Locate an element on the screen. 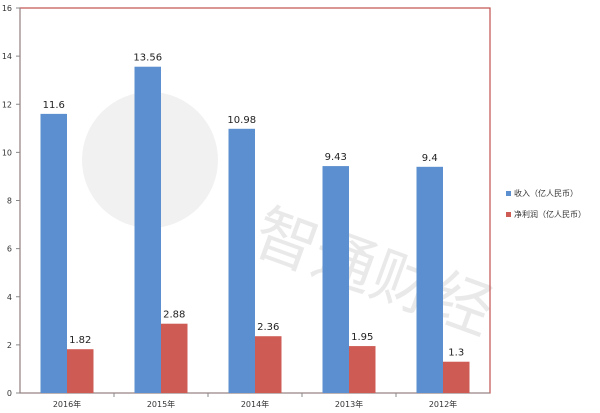  x-tick-label: 2013年 is located at coordinates (349, 404).